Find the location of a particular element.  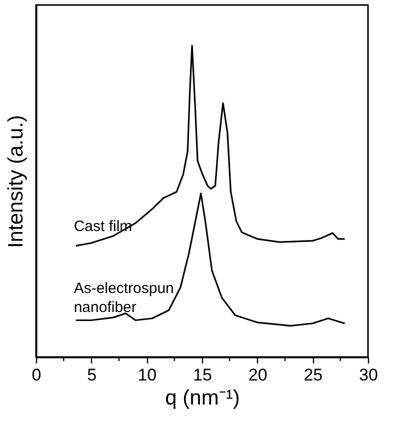

x-tick-label: 30 is located at coordinates (368, 375).